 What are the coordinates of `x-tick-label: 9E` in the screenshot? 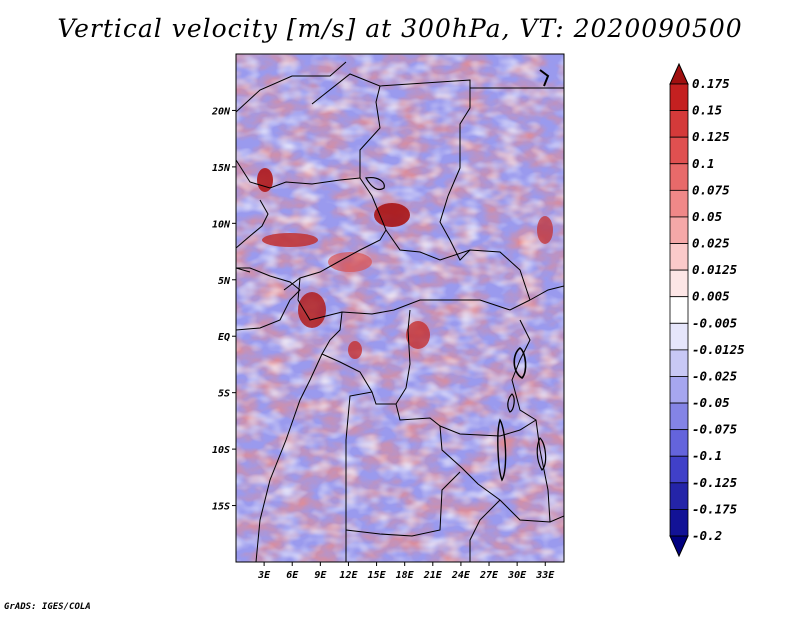 It's located at (320, 575).